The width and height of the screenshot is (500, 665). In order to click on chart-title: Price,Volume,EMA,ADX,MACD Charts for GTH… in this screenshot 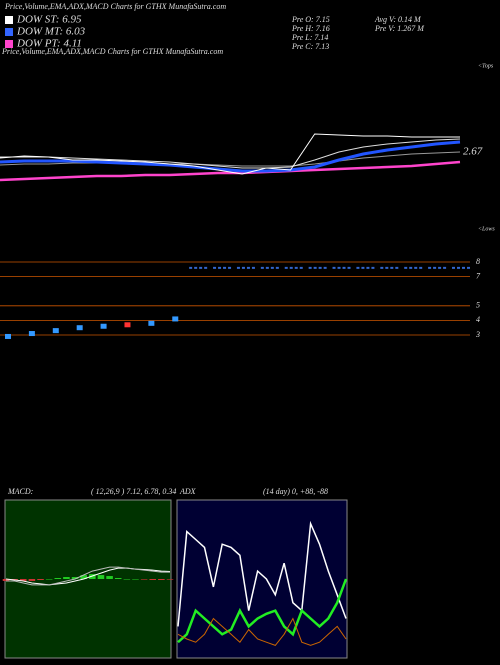, I will do `click(115, 6)`.